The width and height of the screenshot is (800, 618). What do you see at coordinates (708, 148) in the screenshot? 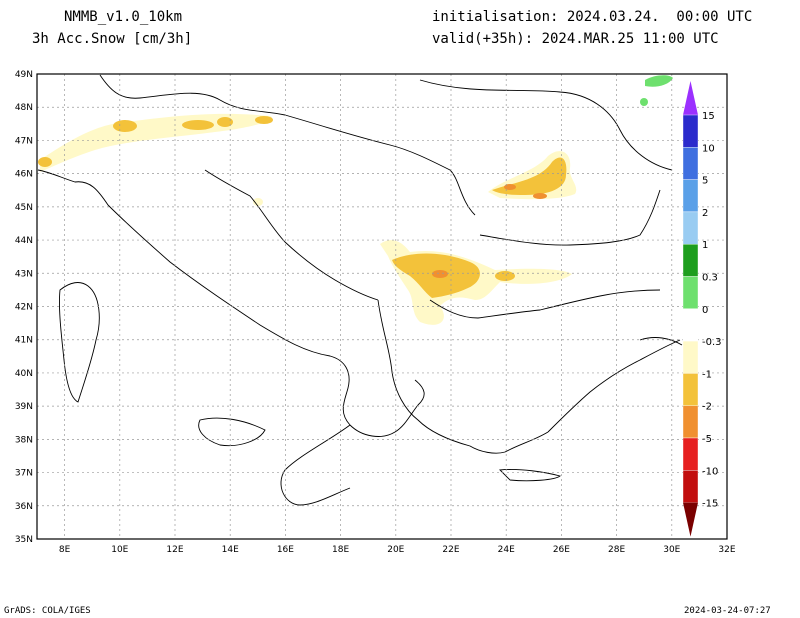
I see `colorbar-label: 10` at bounding box center [708, 148].